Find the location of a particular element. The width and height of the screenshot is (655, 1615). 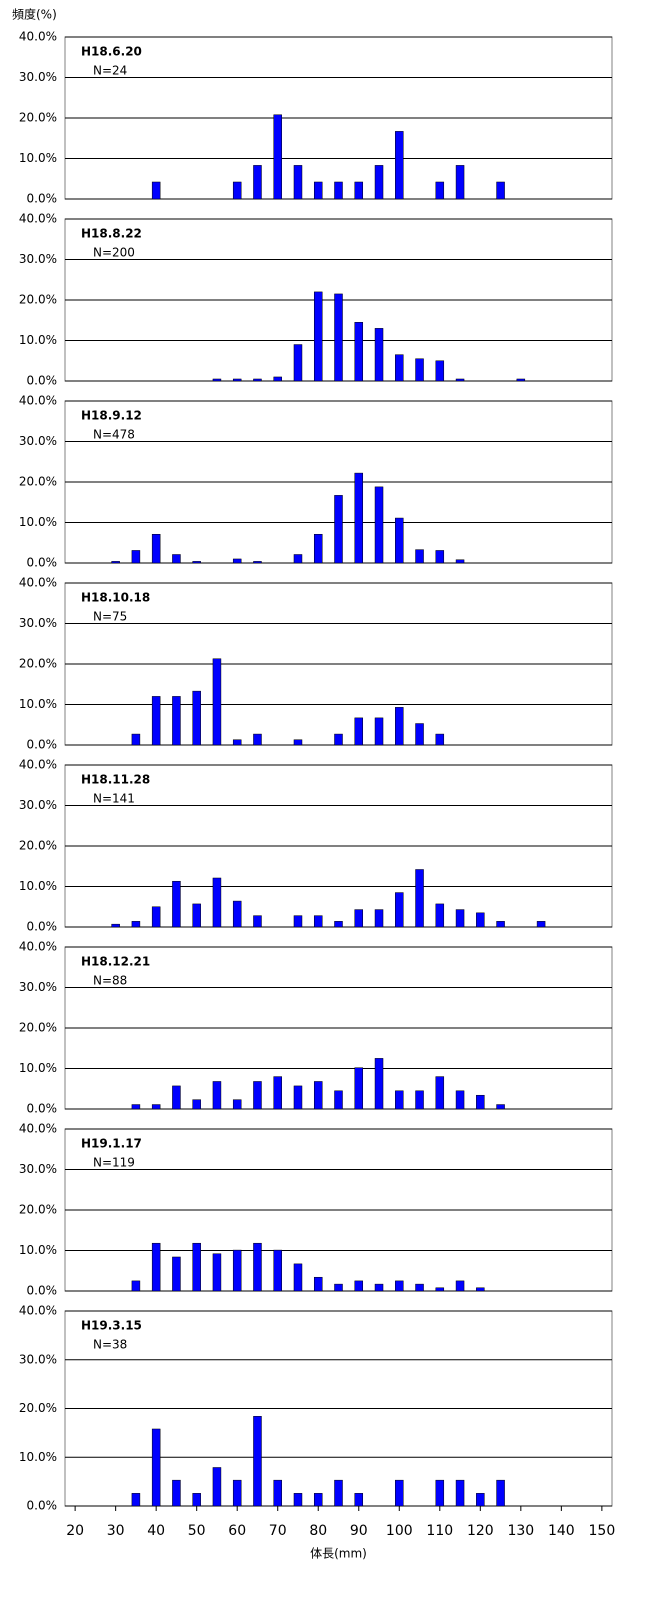

panel: 0.0% 10.0% 20.0% 30.0% 40.0% H18.12.21 N=88 is located at coordinates (316, 1028).